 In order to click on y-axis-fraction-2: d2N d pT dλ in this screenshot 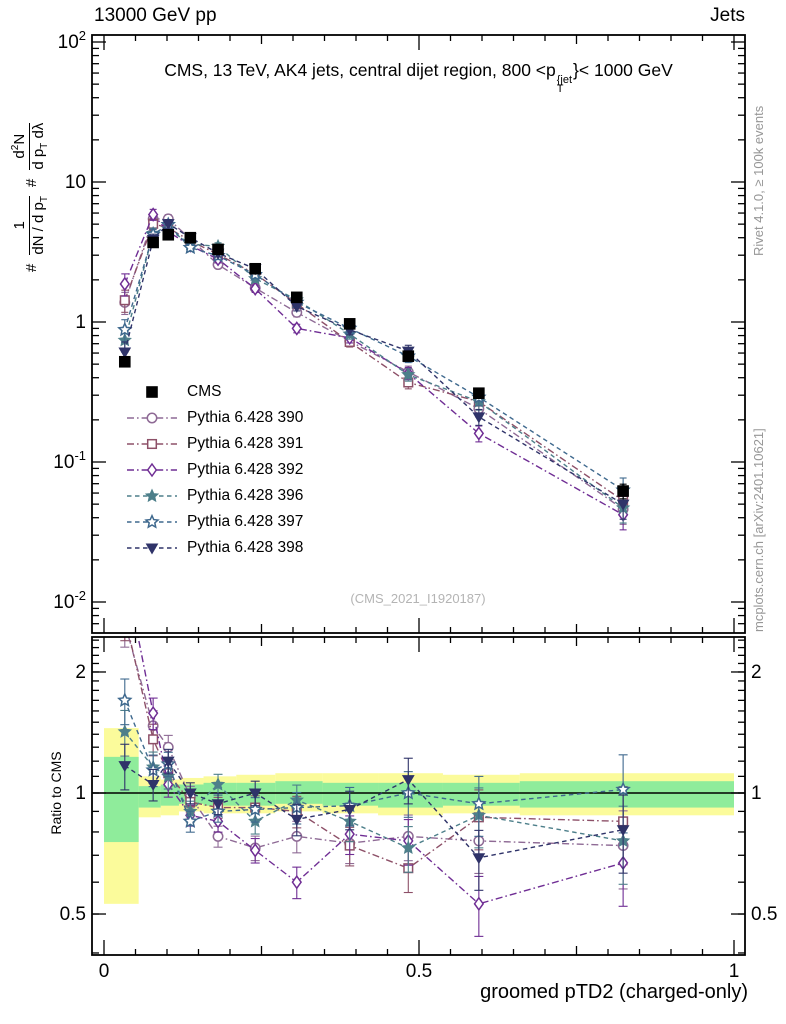, I will do `click(30, 146)`.